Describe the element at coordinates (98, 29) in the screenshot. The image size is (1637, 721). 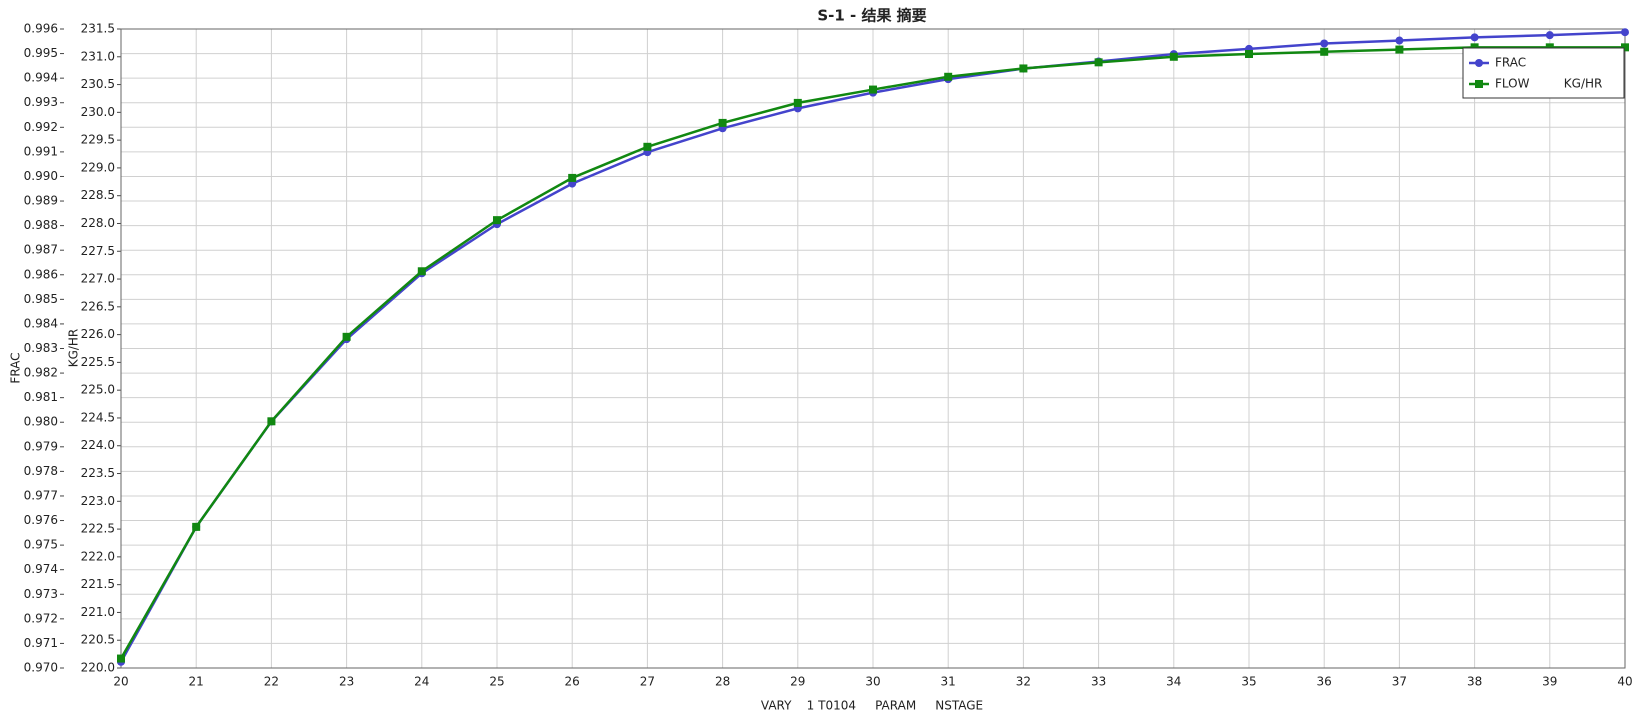
I see `y2-tick-label: 231.5` at that location.